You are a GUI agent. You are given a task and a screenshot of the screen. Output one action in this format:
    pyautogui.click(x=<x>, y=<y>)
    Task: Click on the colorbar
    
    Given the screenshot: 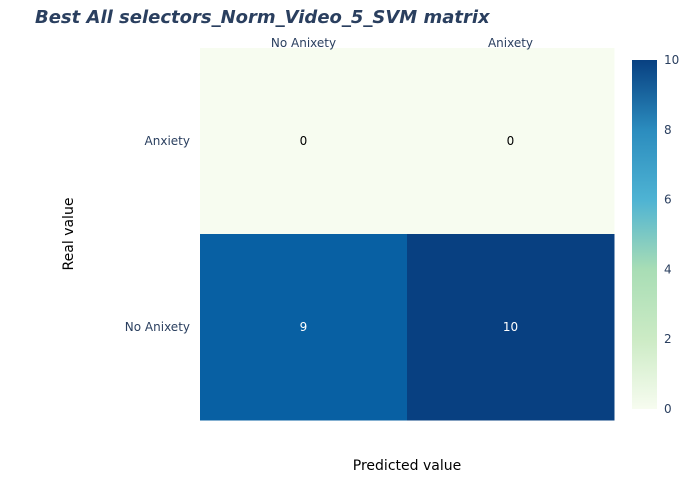 What is the action you would take?
    pyautogui.click(x=644, y=234)
    